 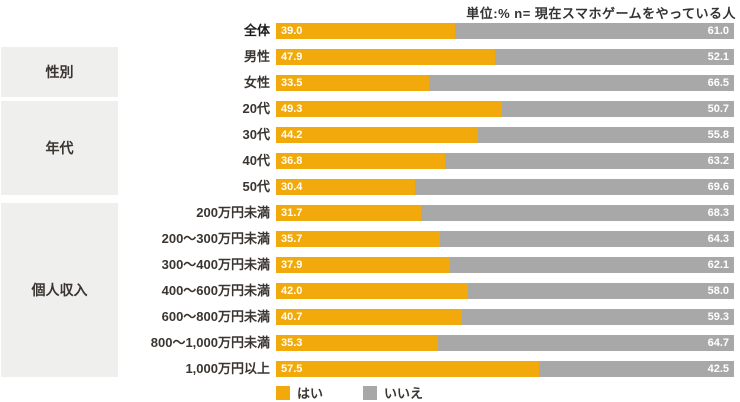 I want to click on bar-track: 31.7 68.3, so click(x=505, y=213).